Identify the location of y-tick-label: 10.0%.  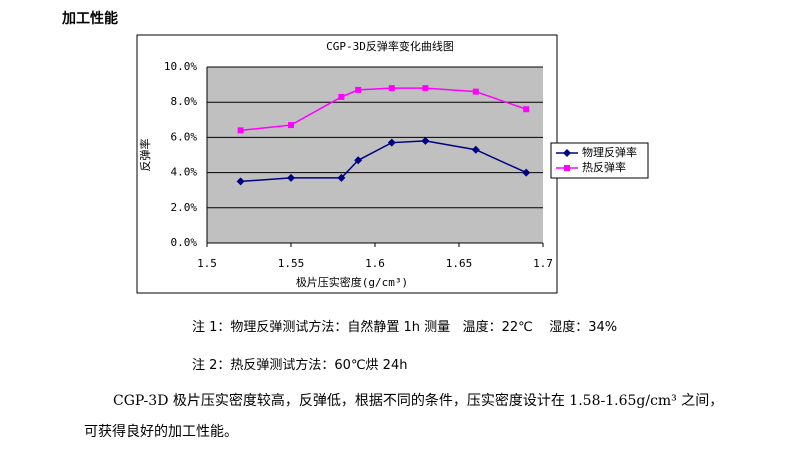
(180, 66).